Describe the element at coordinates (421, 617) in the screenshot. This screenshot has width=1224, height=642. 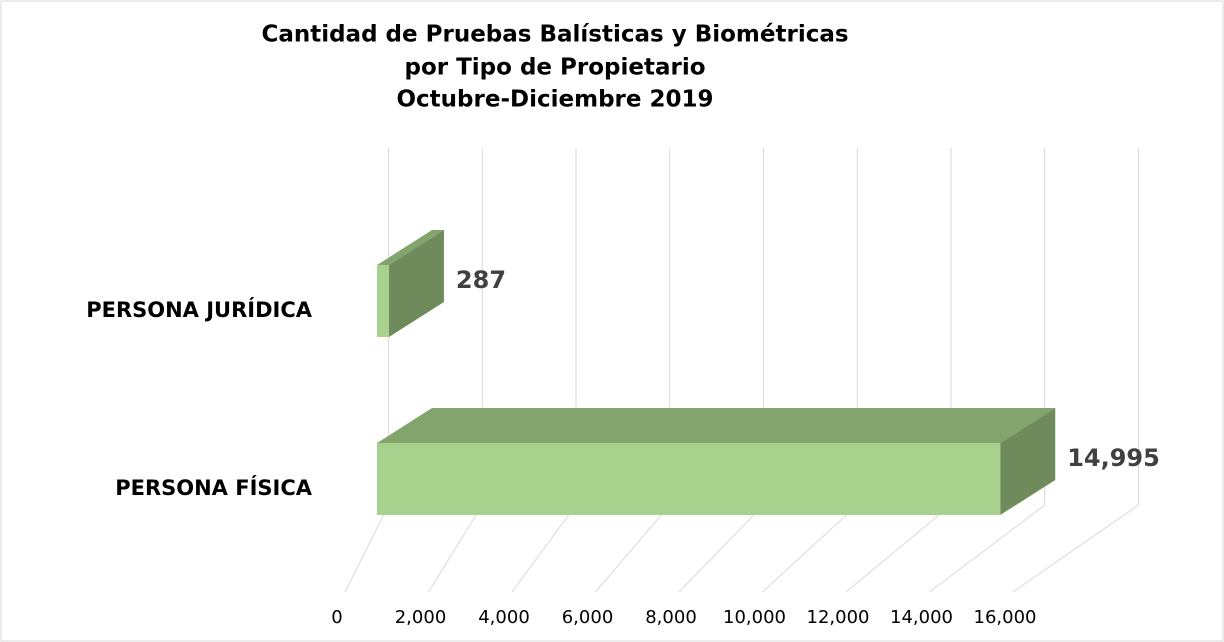
I see `x-tick-label: 2,000` at that location.